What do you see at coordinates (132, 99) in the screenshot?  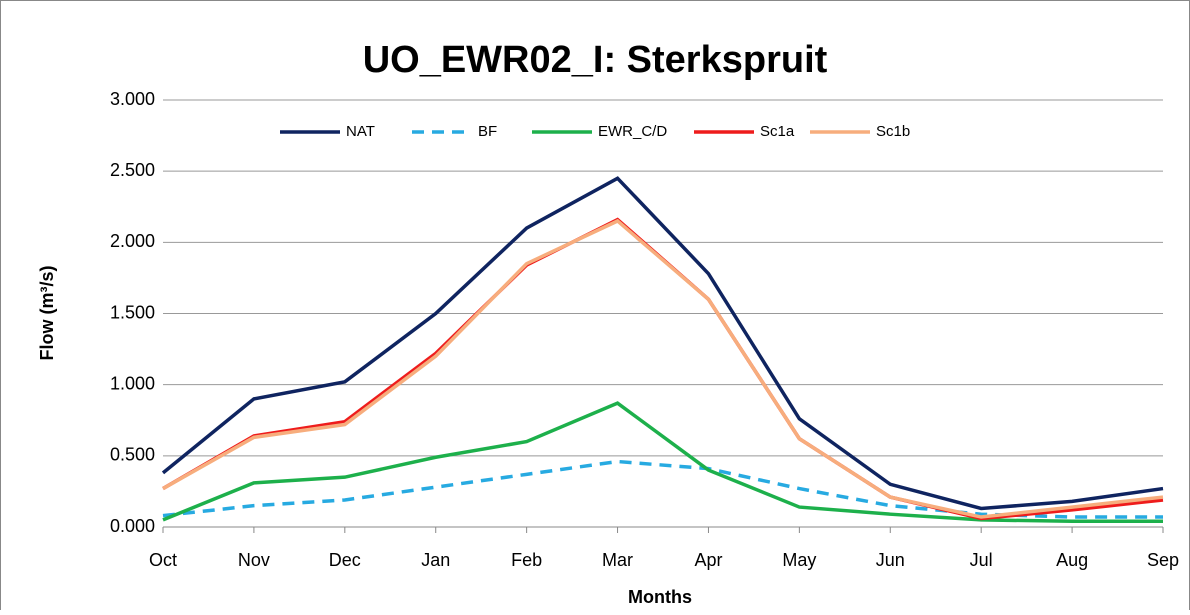 I see `y-tick-label: 3.000` at bounding box center [132, 99].